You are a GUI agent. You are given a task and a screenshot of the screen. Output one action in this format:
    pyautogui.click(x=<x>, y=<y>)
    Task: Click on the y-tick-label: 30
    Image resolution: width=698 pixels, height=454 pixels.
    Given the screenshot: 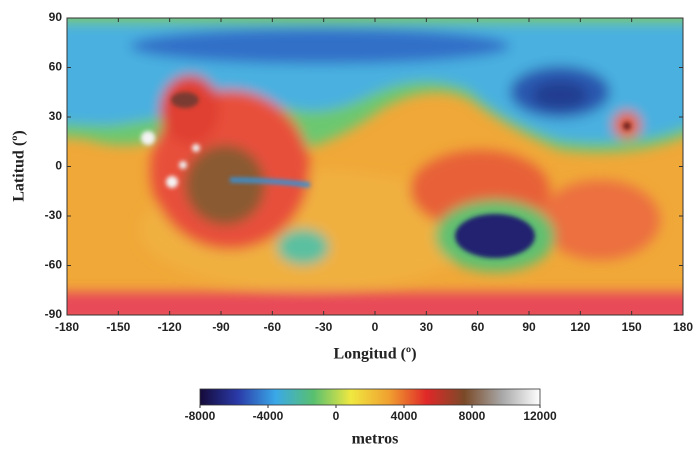 What is the action you would take?
    pyautogui.click(x=56, y=116)
    